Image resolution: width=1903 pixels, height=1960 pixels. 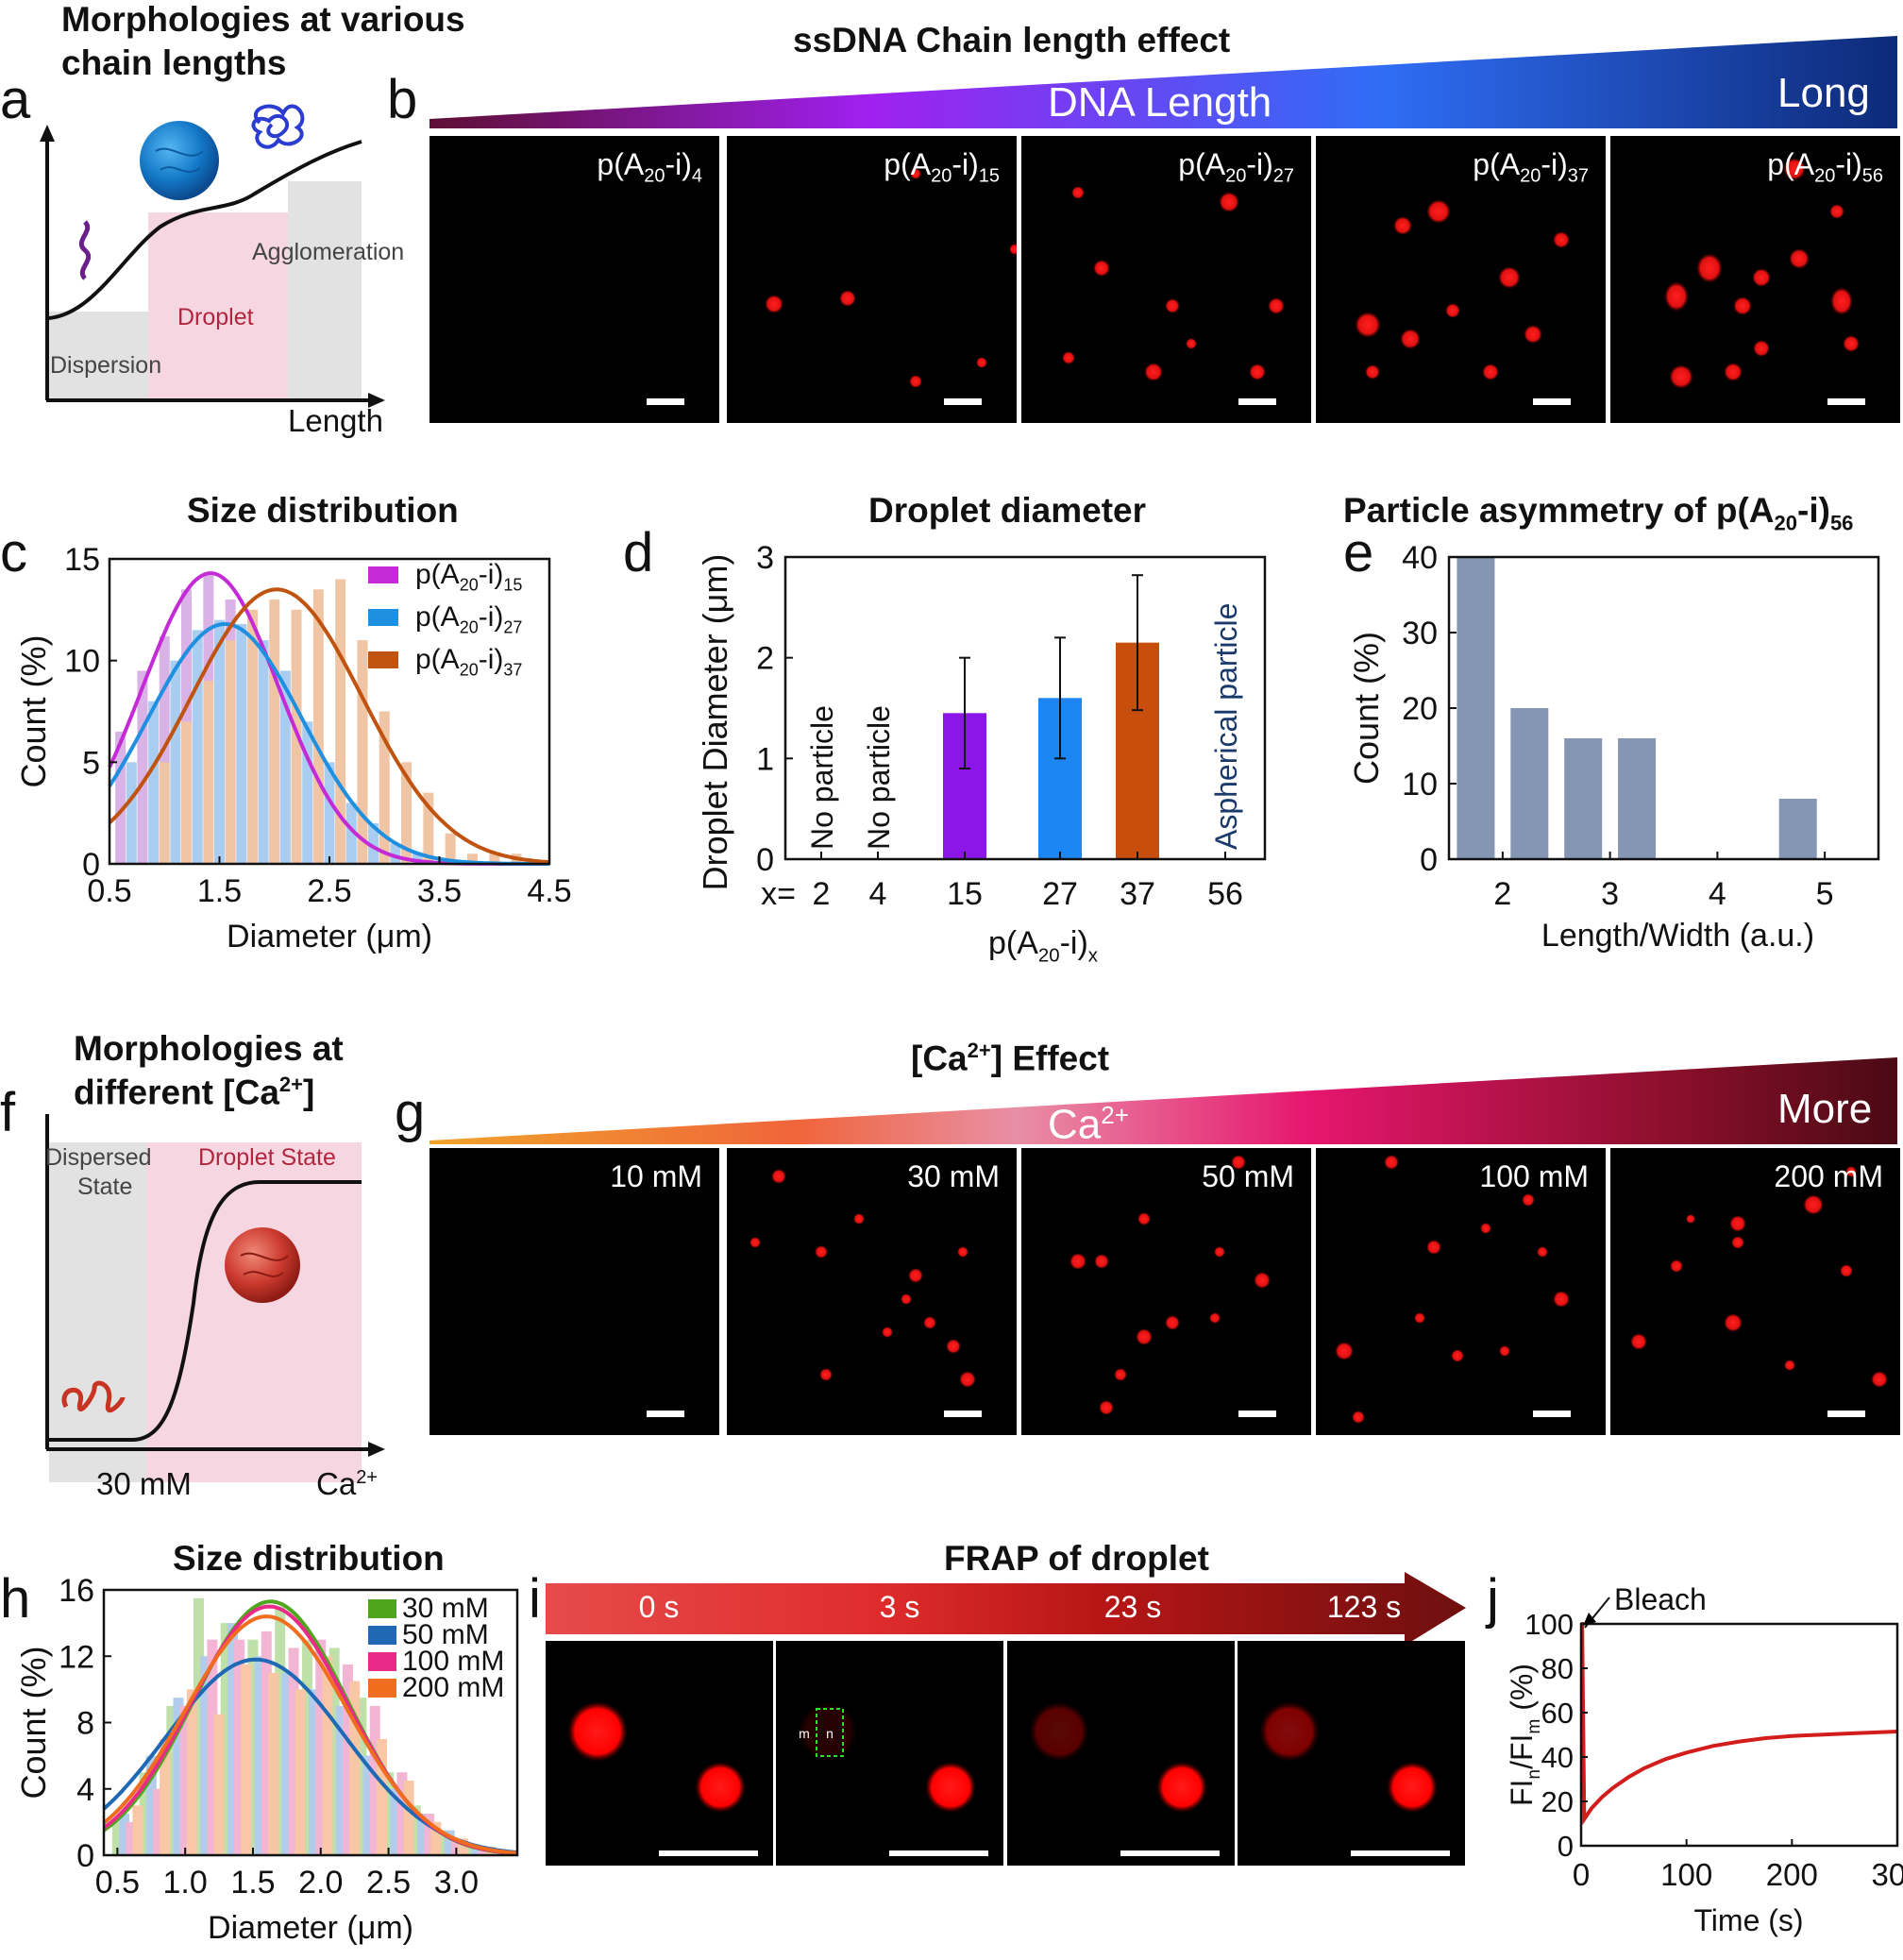 I want to click on x-prefix-label: x=, so click(x=778, y=894).